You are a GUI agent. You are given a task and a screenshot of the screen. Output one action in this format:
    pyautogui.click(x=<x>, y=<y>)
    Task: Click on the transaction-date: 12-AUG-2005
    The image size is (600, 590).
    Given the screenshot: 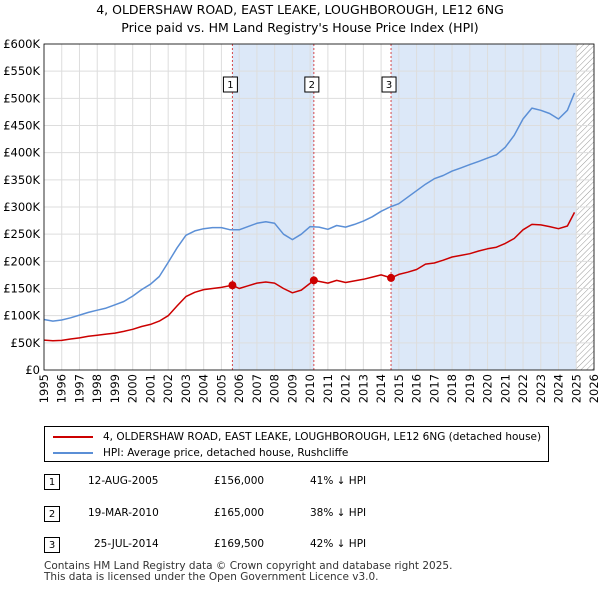 What is the action you would take?
    pyautogui.click(x=123, y=481)
    